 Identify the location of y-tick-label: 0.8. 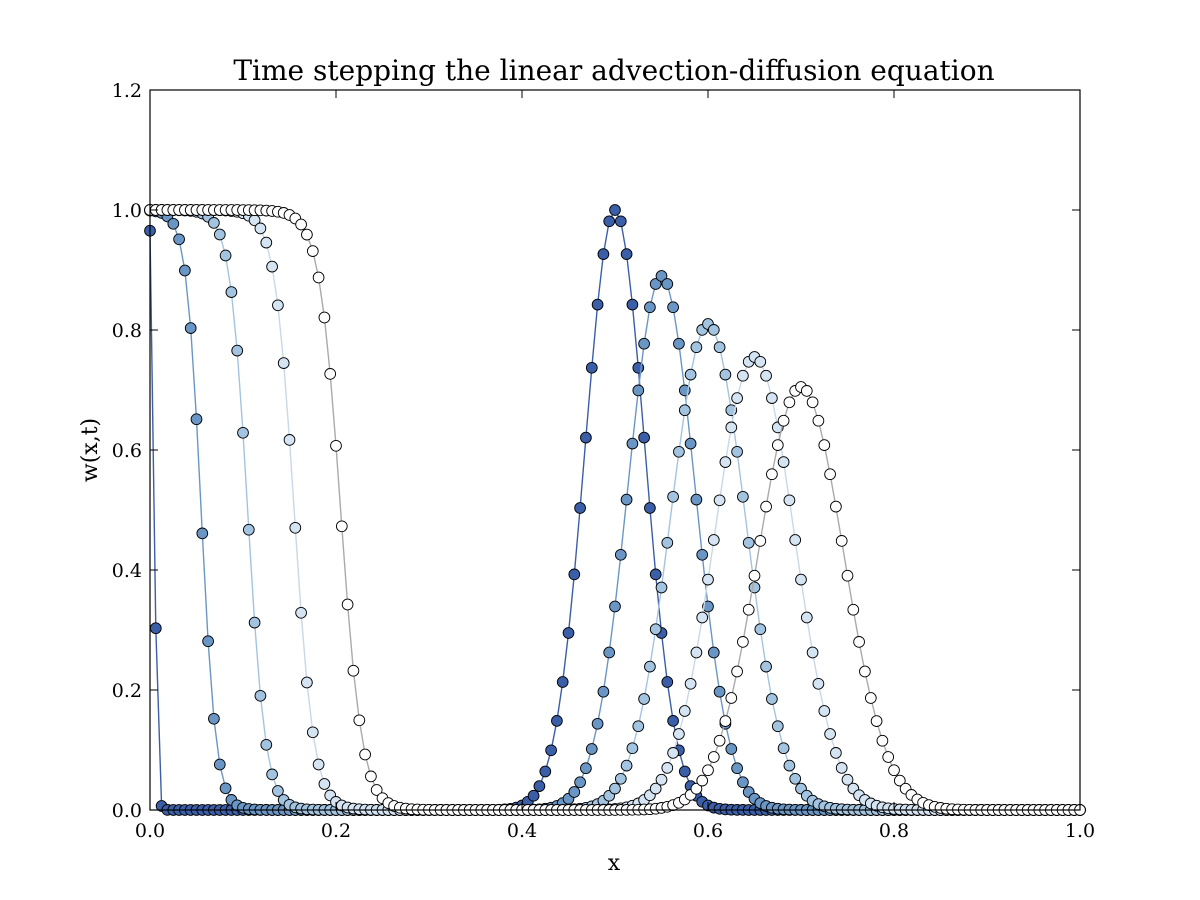
(127, 331).